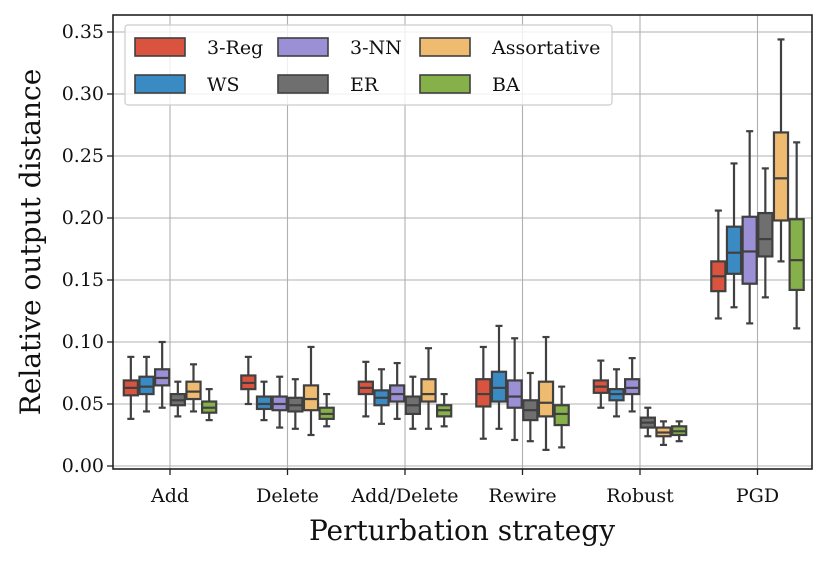  Describe the element at coordinates (83, 156) in the screenshot. I see `y-tick-label: 0.25` at that location.